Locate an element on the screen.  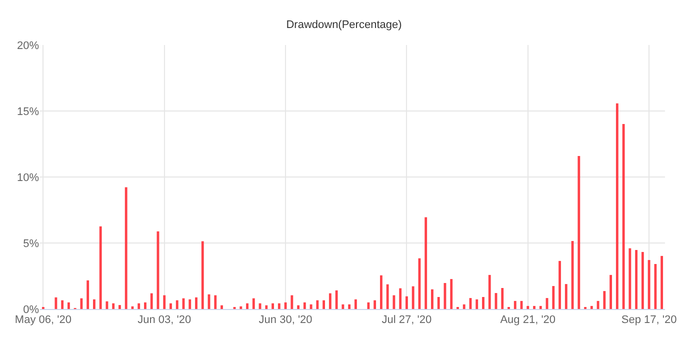
y-tick-label: 0% is located at coordinates (31, 310).